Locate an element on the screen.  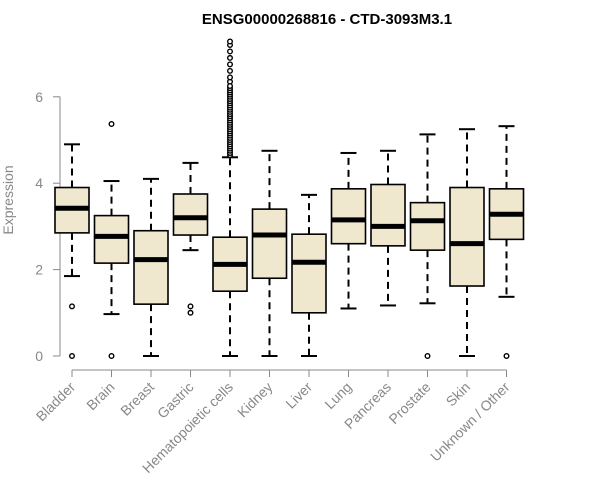
box-pancreas is located at coordinates (388, 228).